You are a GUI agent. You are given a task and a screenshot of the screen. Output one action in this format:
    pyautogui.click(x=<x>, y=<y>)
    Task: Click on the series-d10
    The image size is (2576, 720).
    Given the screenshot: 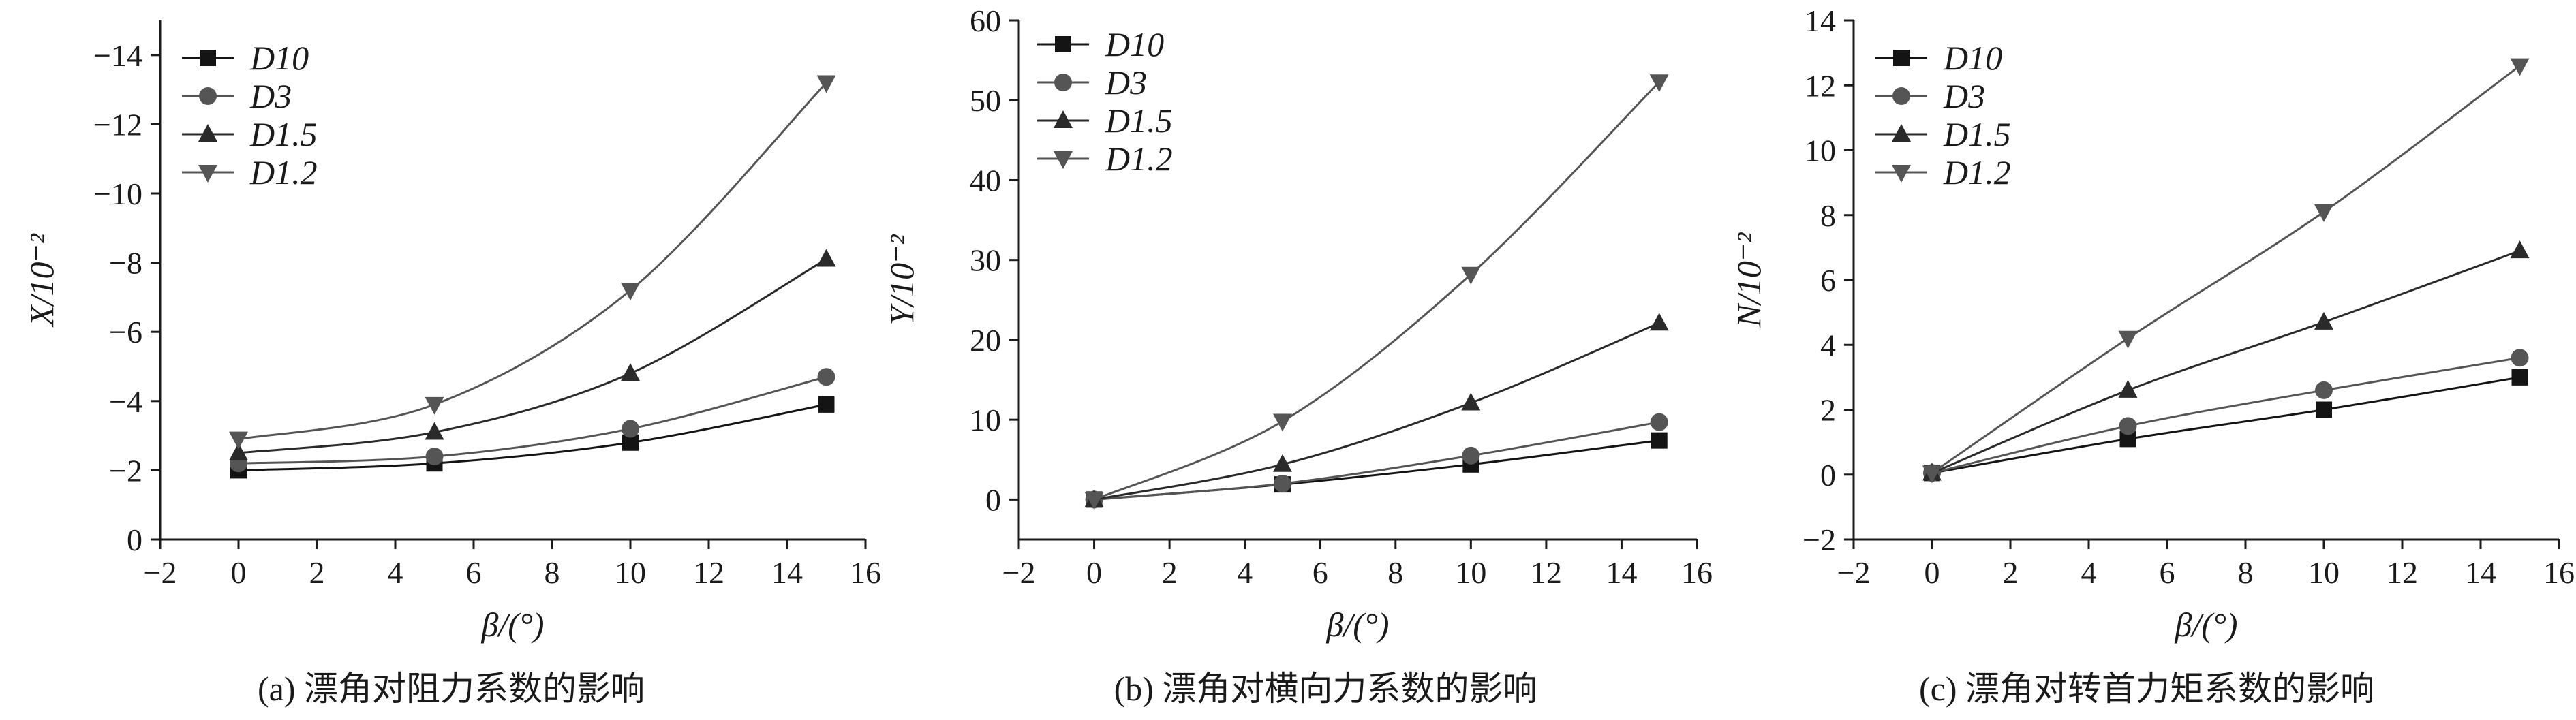 What is the action you would take?
    pyautogui.click(x=2226, y=425)
    